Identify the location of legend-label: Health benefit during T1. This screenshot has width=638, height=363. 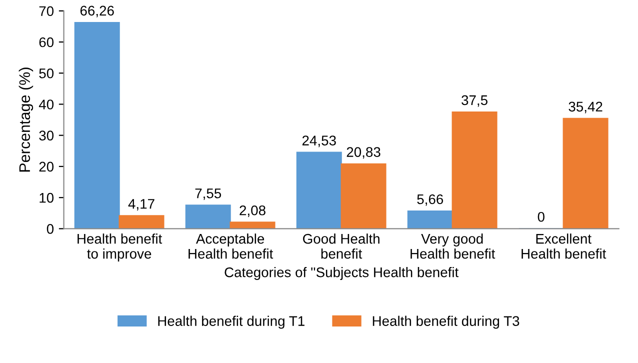
(231, 322).